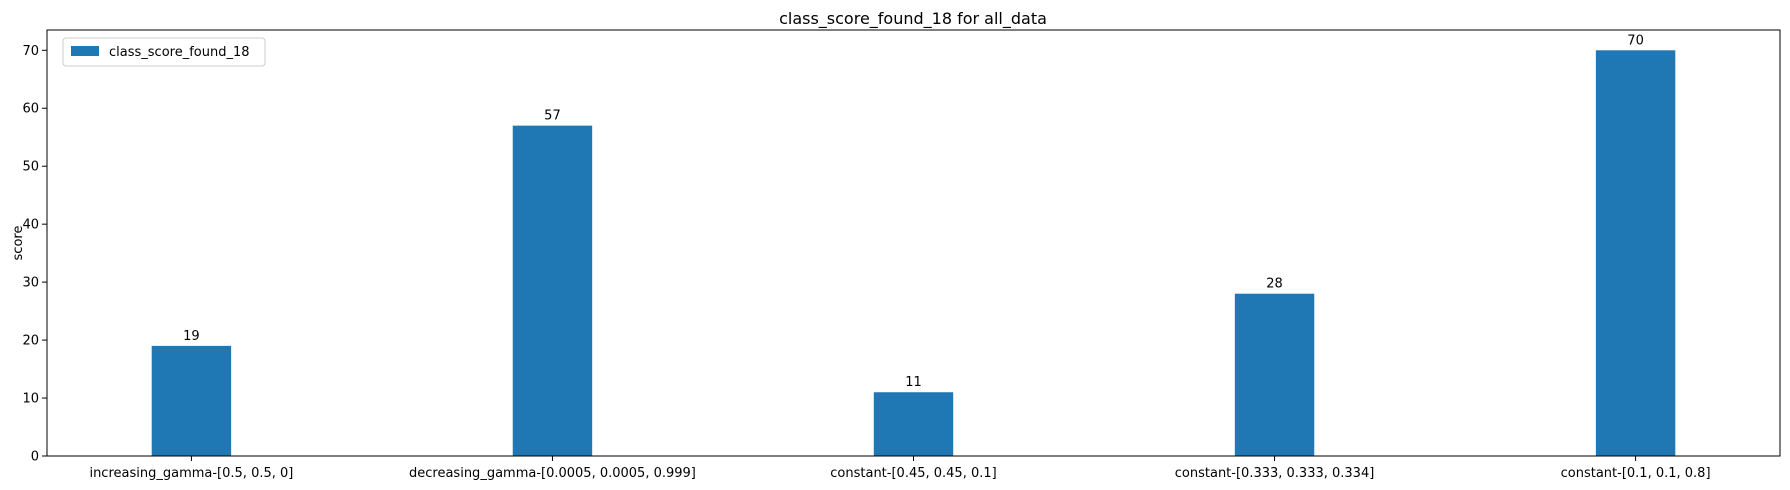  I want to click on x-tick-label: constant-[0.45, 0.45, 0.1], so click(913, 473).